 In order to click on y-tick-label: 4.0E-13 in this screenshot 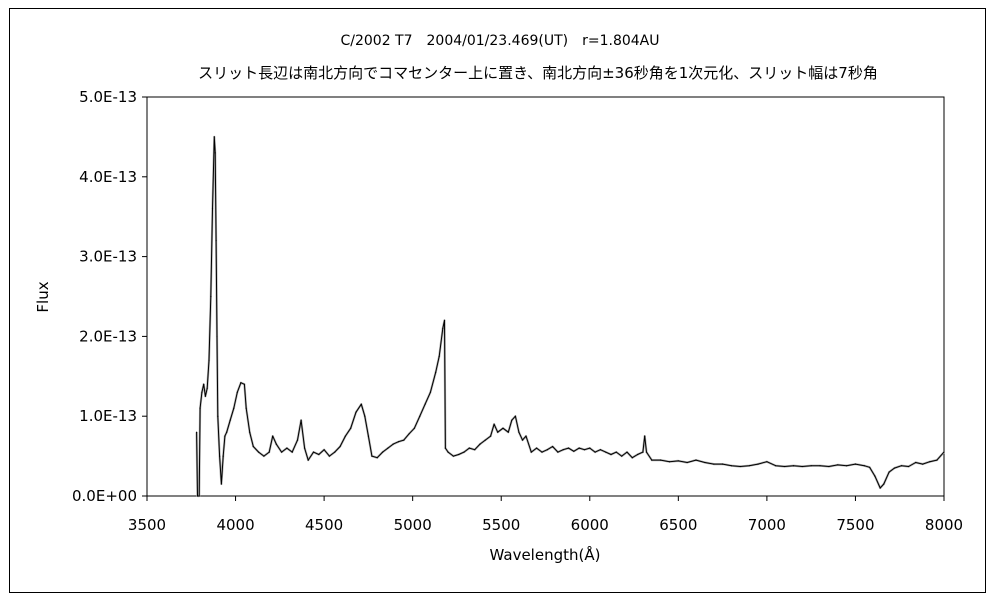, I will do `click(108, 177)`.